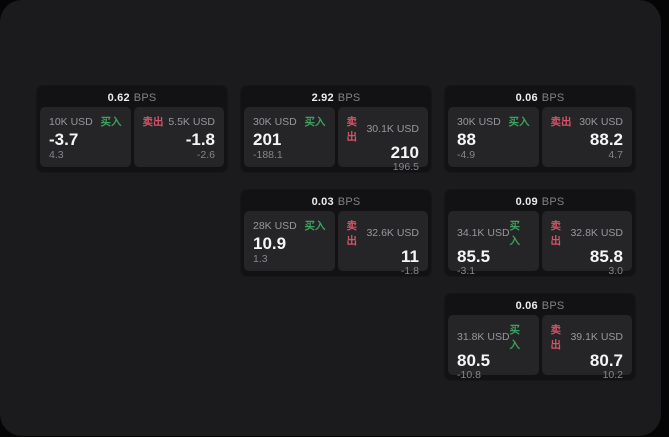 This screenshot has height=437, width=669. I want to click on spread-value: 0.62, so click(118, 98).